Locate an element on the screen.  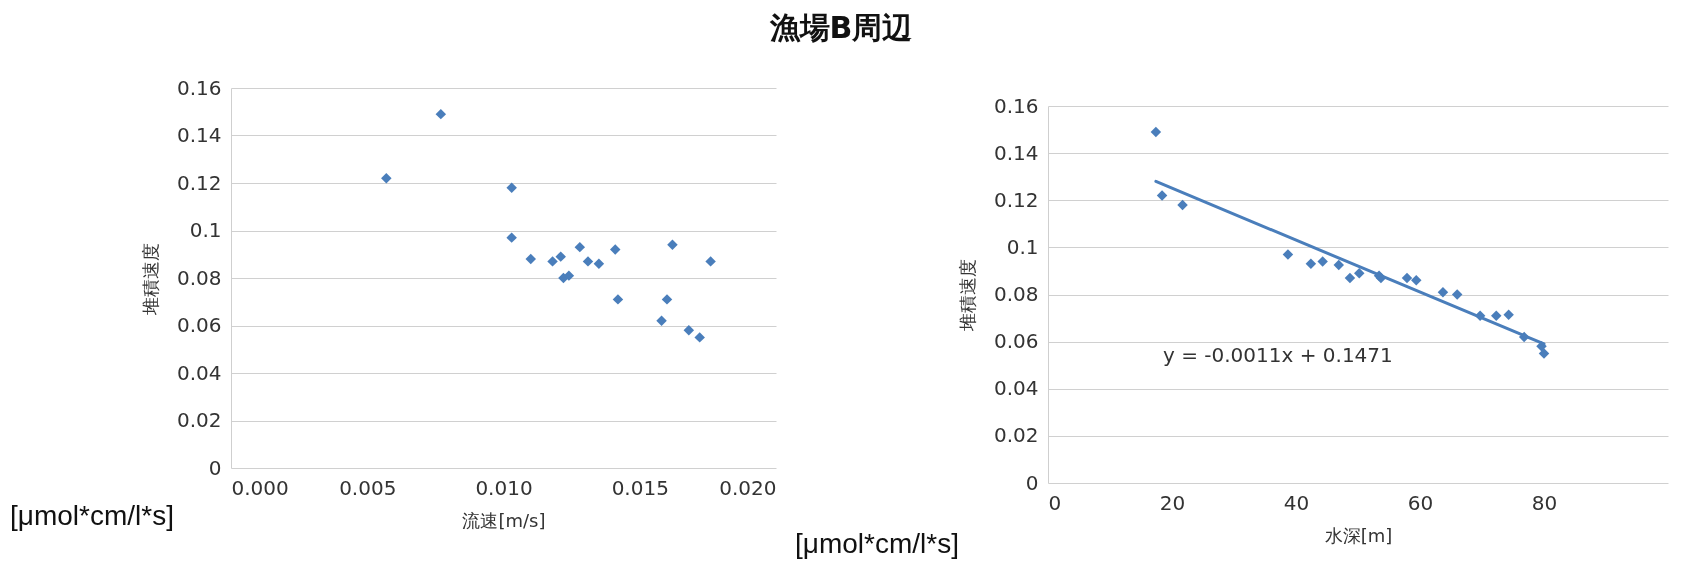
x-tick-label: 60 is located at coordinates (1420, 502).